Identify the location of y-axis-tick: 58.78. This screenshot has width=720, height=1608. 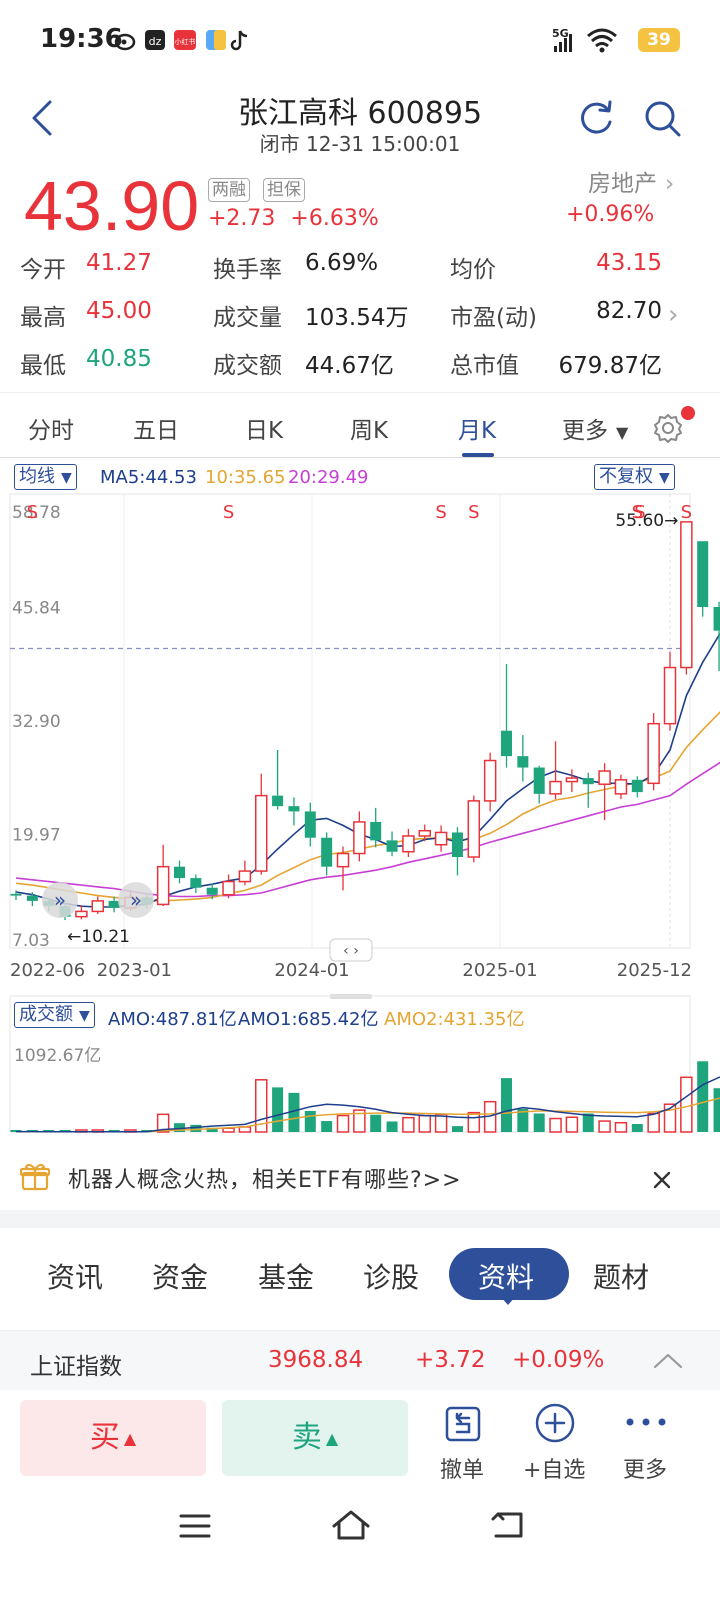
(36, 513).